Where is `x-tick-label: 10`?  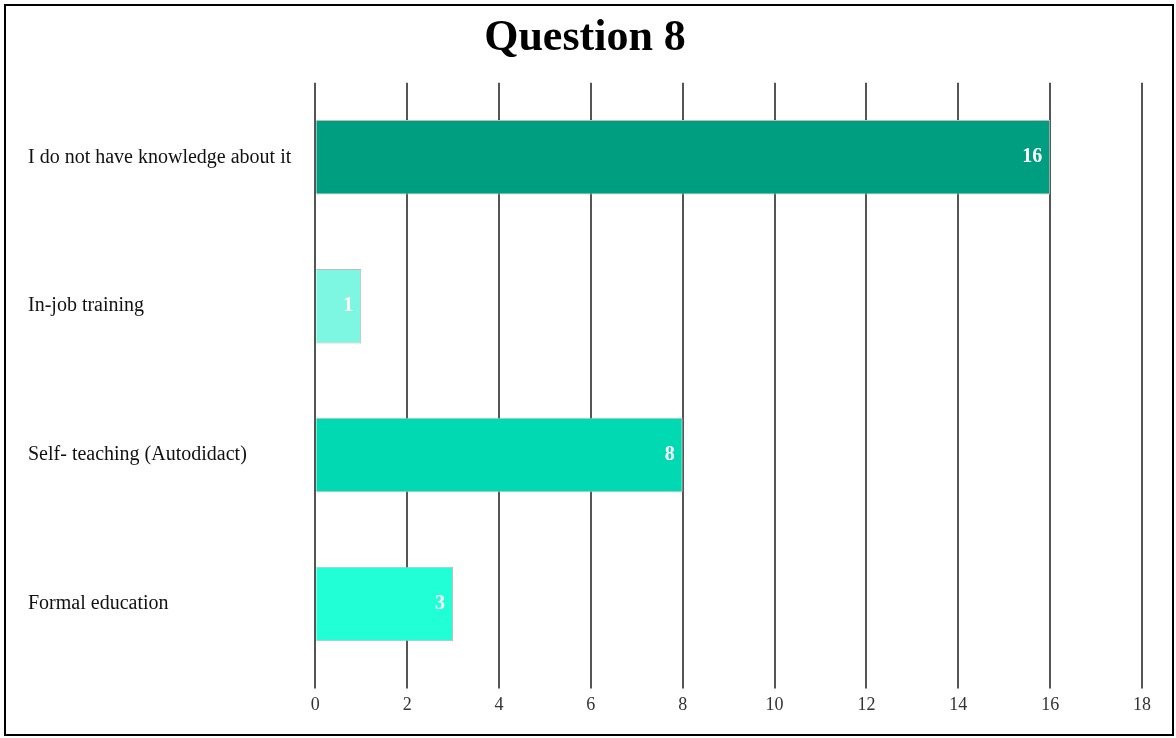 x-tick-label: 10 is located at coordinates (774, 703).